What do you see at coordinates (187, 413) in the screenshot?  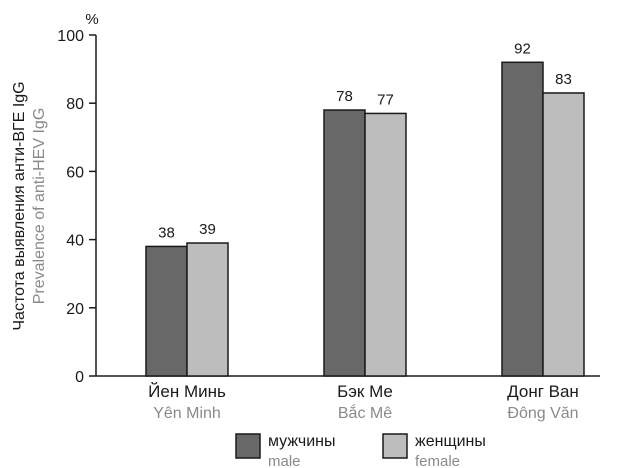 I see `x-category-sublabel: Yên Minh` at bounding box center [187, 413].